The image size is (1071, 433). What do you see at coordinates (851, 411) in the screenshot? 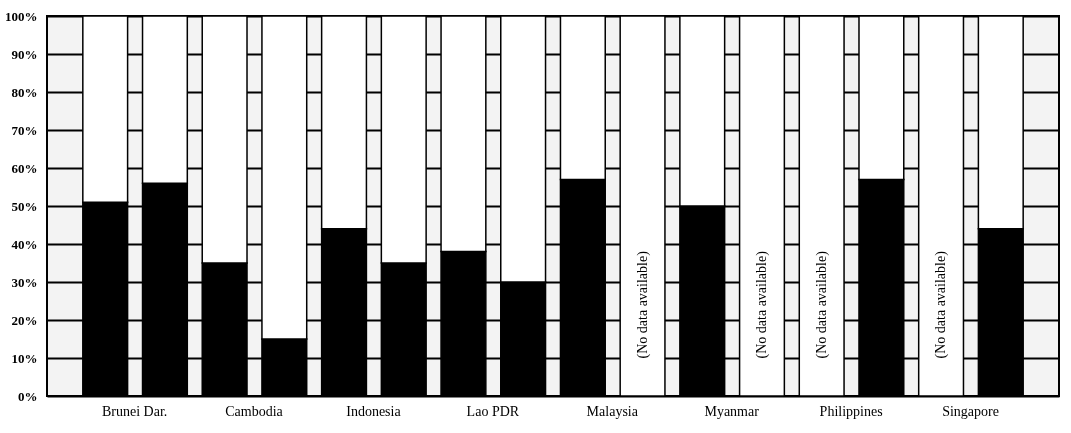
I see `x-tick-label: Philippines` at bounding box center [851, 411].